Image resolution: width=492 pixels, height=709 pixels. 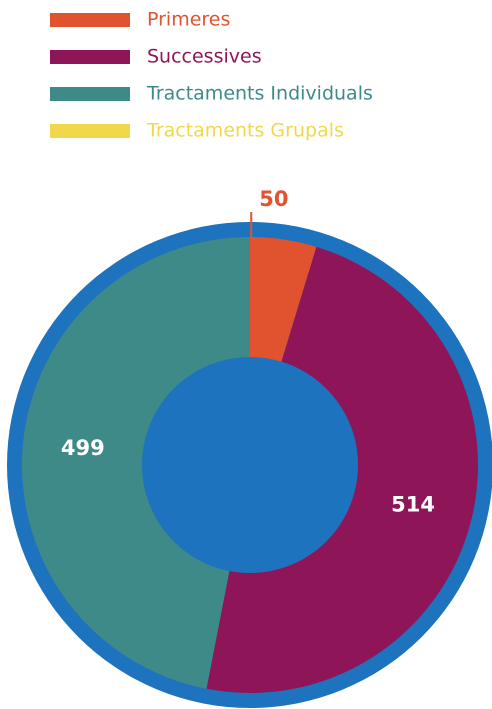 What do you see at coordinates (83, 448) in the screenshot?
I see `value-label: 499` at bounding box center [83, 448].